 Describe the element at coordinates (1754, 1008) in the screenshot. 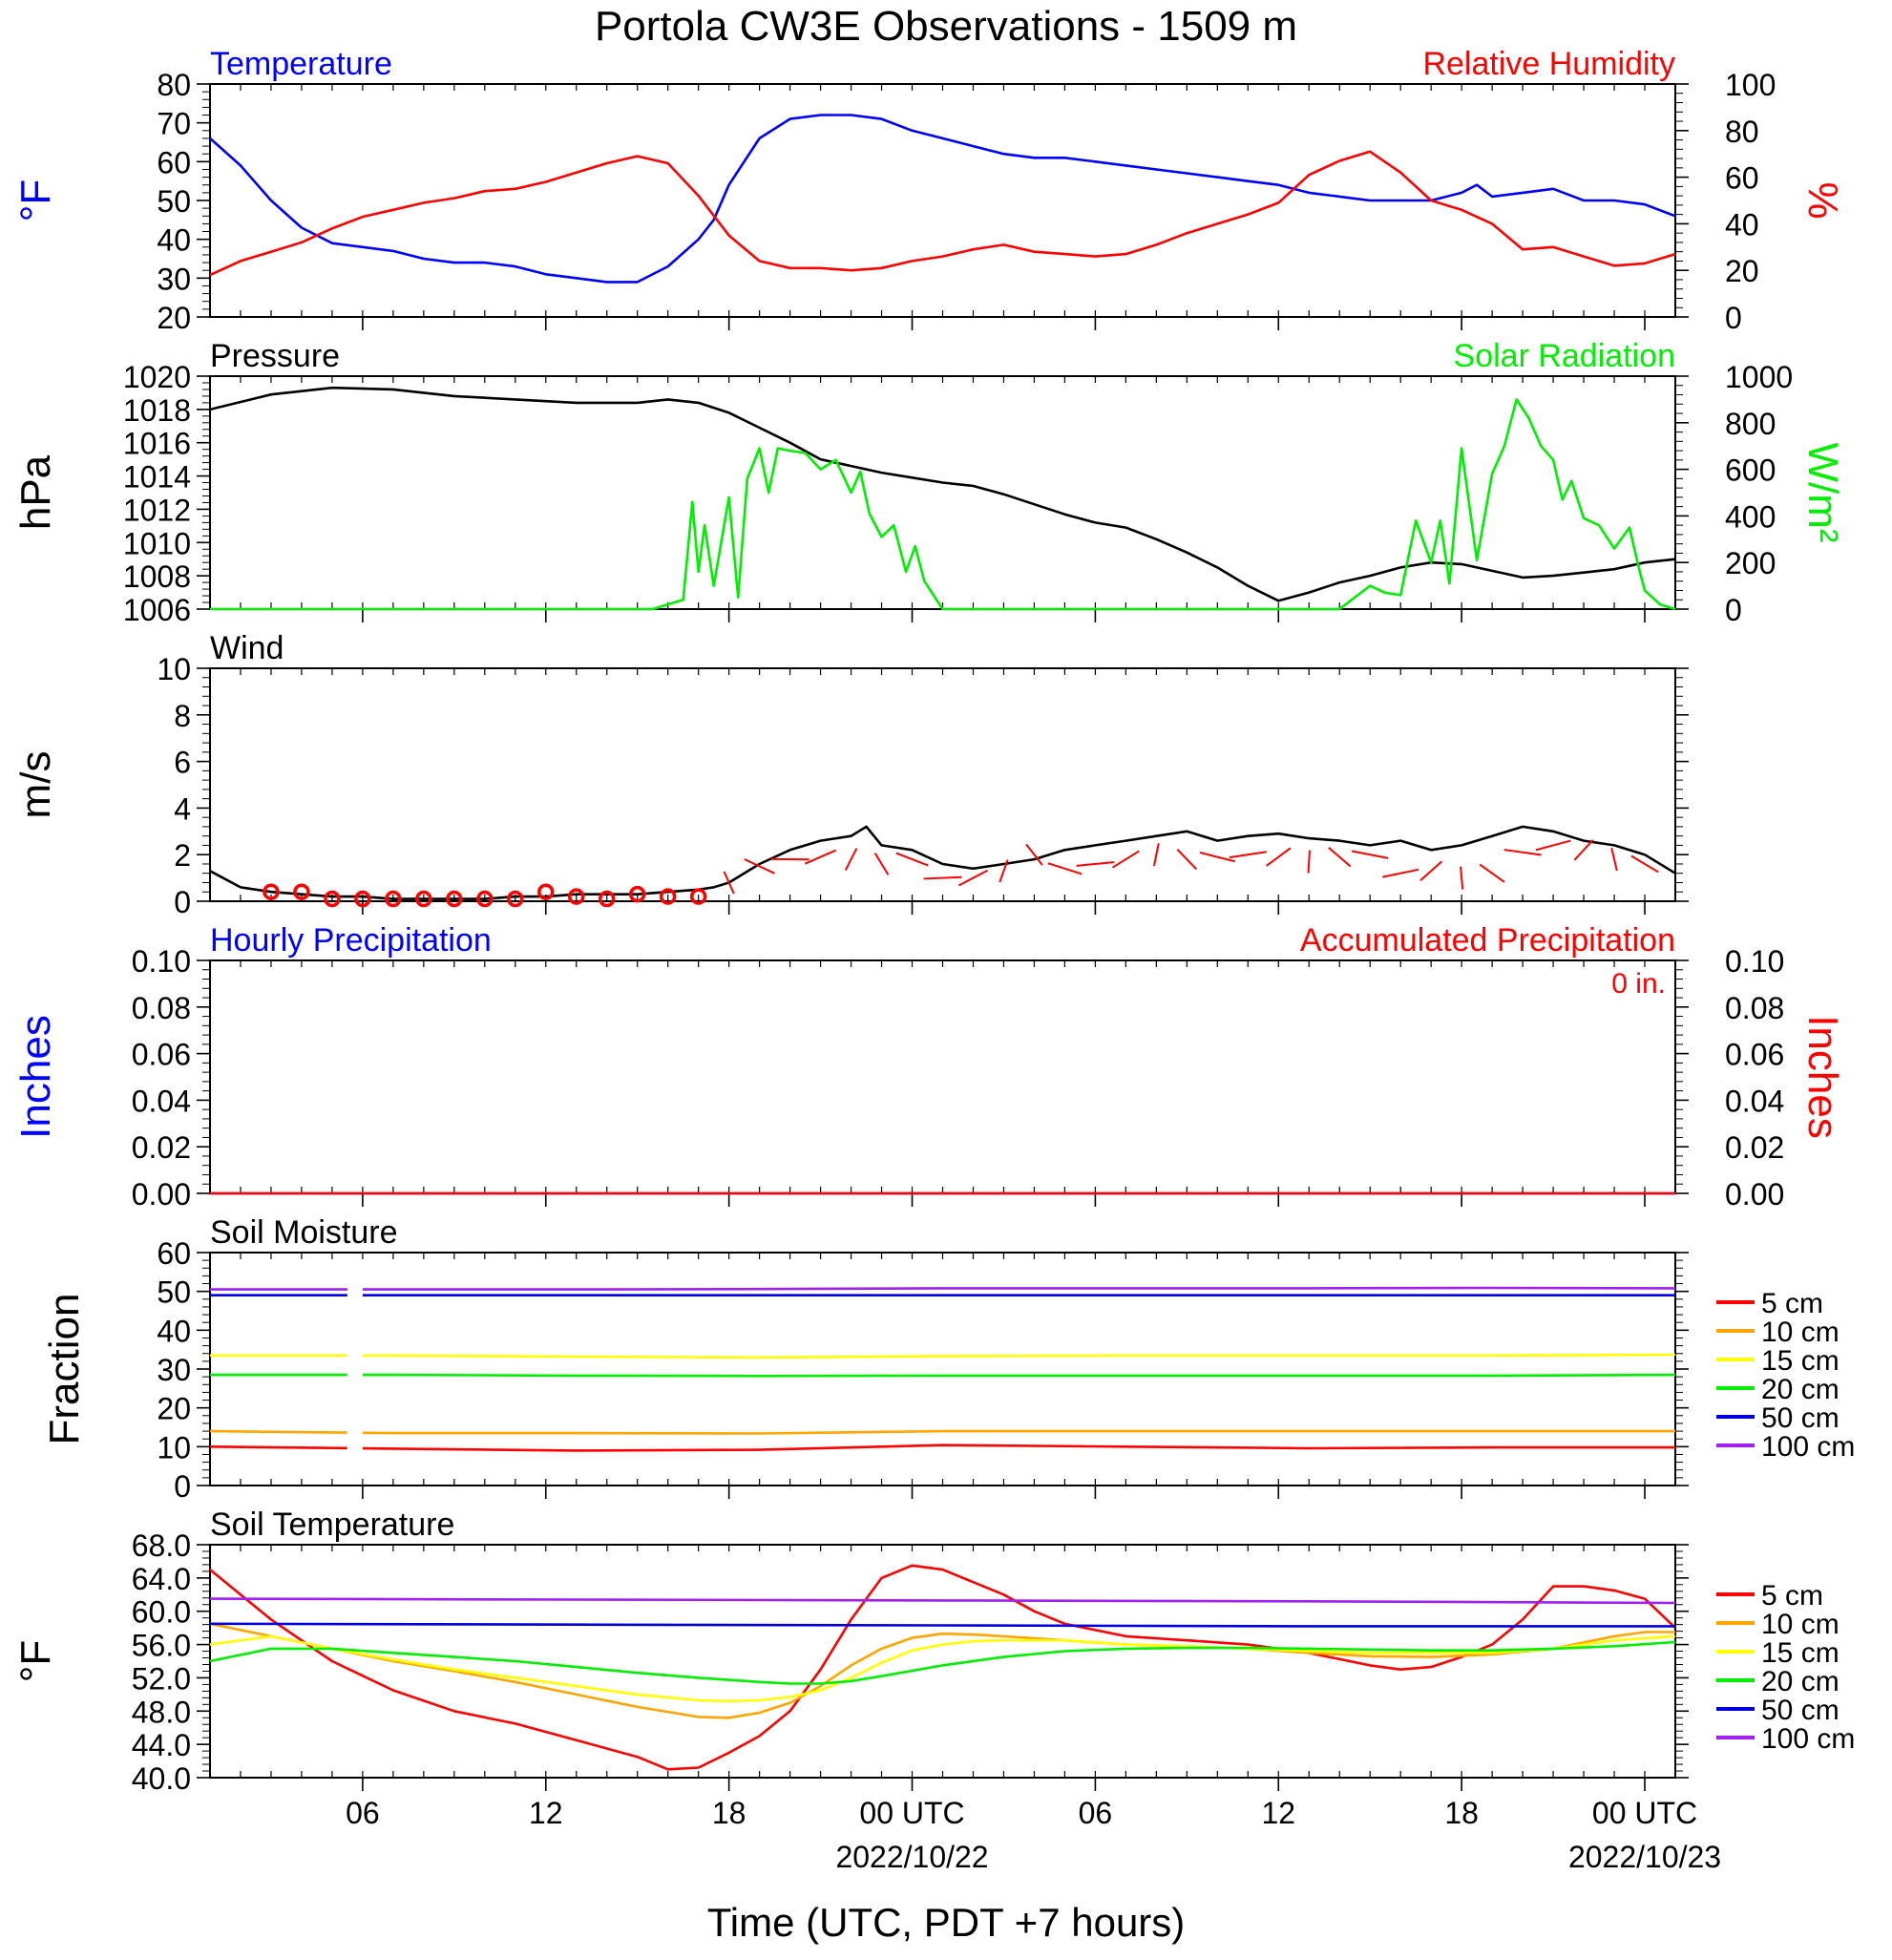

I see `y-tick-label-right: 0.08` at that location.